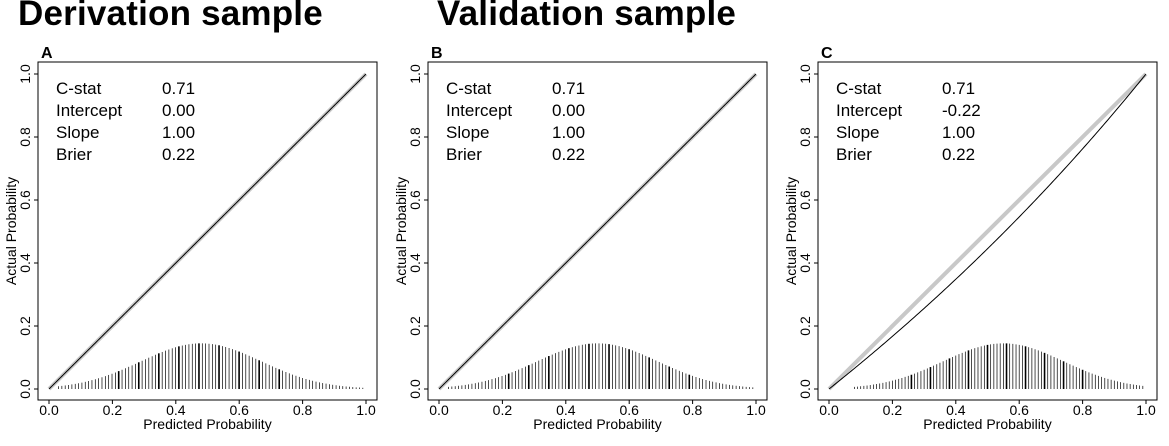 The width and height of the screenshot is (1169, 446). Describe the element at coordinates (827, 53) in the screenshot. I see `panel-letter: C` at that location.